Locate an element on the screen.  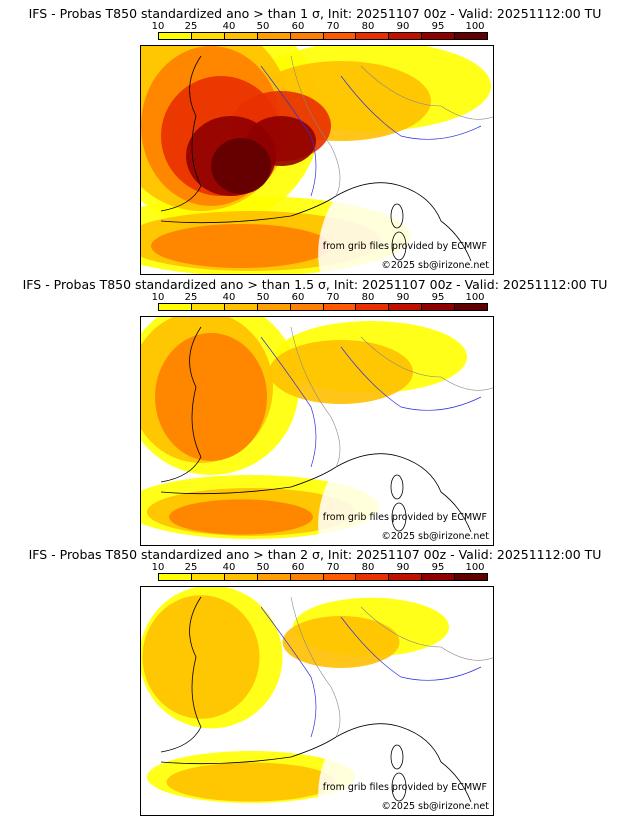
source-credit: from grib files provided by ECMWF is located at coordinates (404, 787).